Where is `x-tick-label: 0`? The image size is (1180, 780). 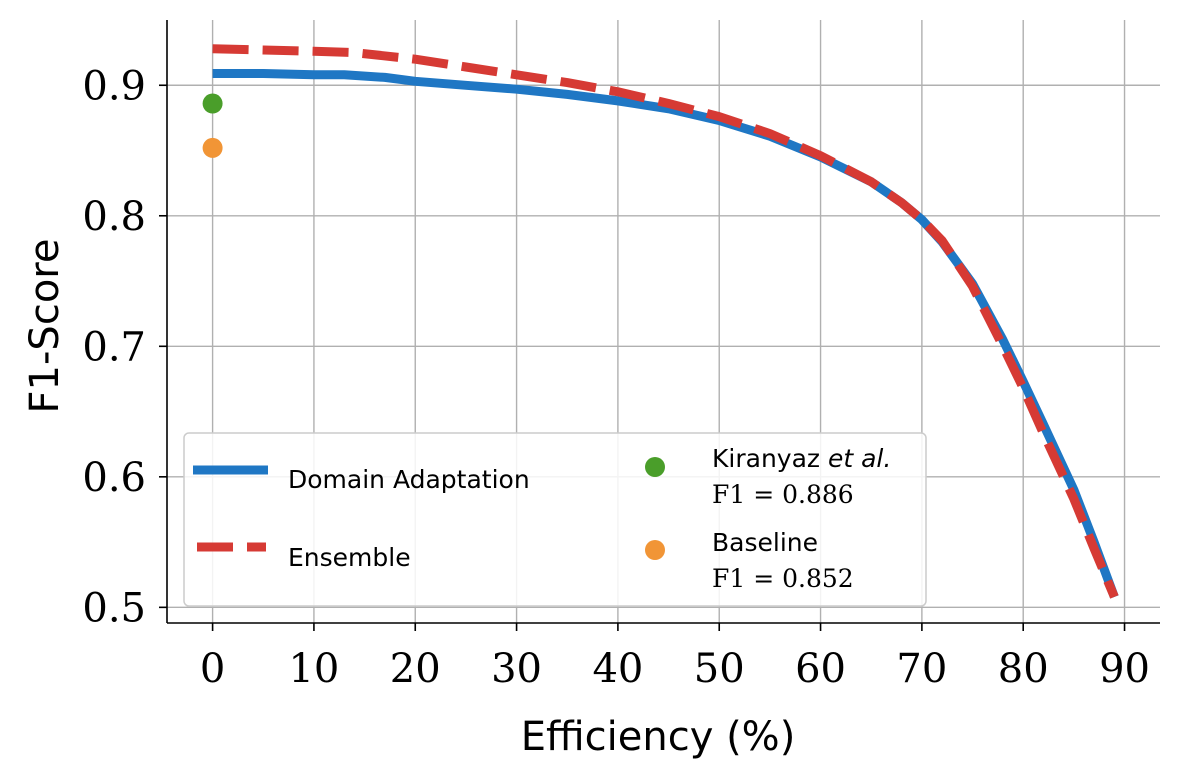
x-tick-label: 0 is located at coordinates (212, 669).